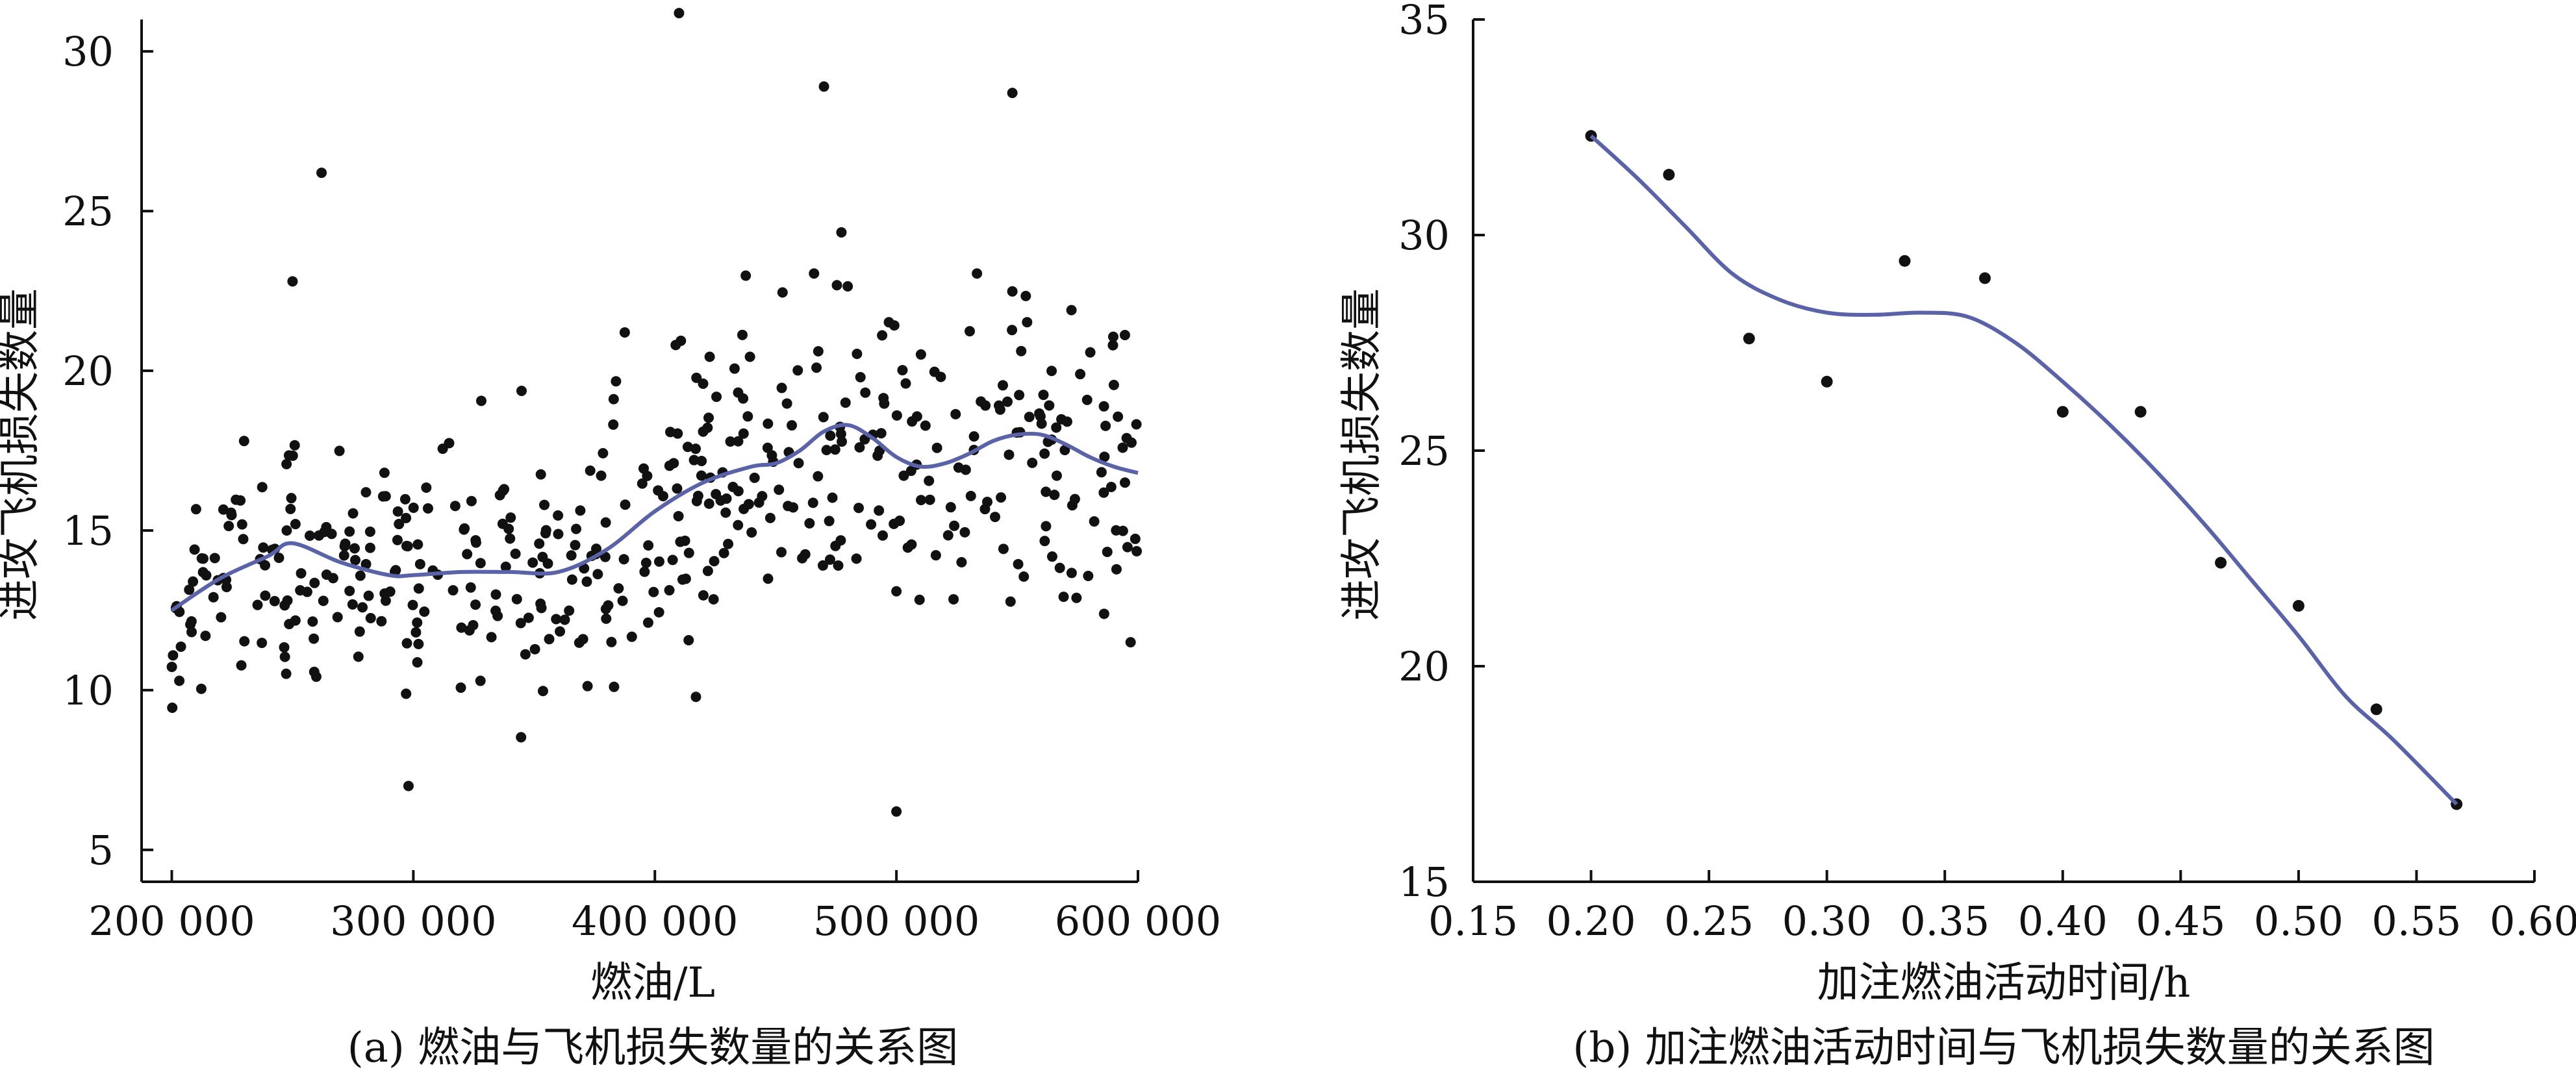 The image size is (2576, 1085). Describe the element at coordinates (1424, 666) in the screenshot. I see `y-tick-label: 20` at that location.